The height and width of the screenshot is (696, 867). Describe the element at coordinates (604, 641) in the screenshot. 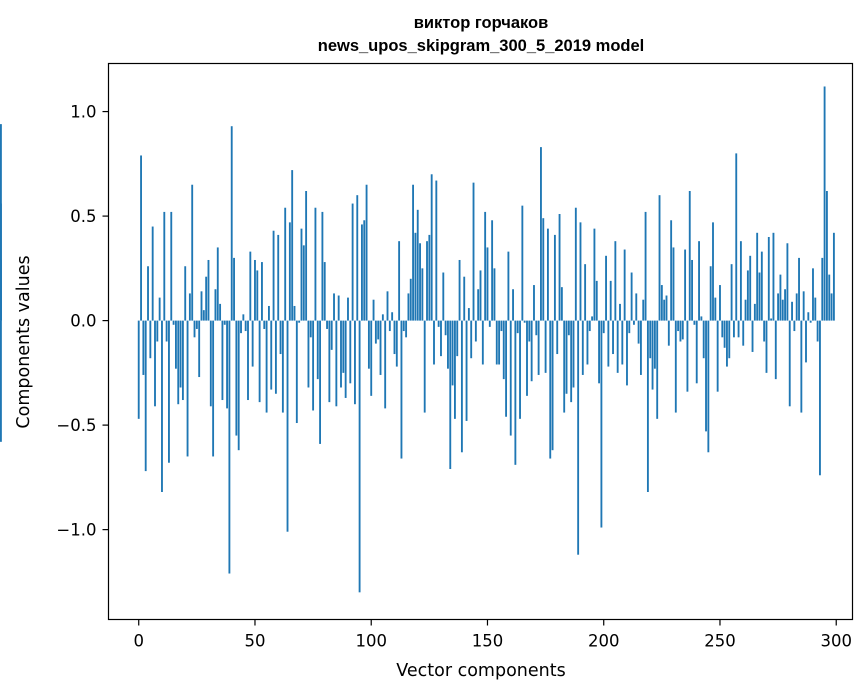

I see `x-tick-label-200: 200` at that location.